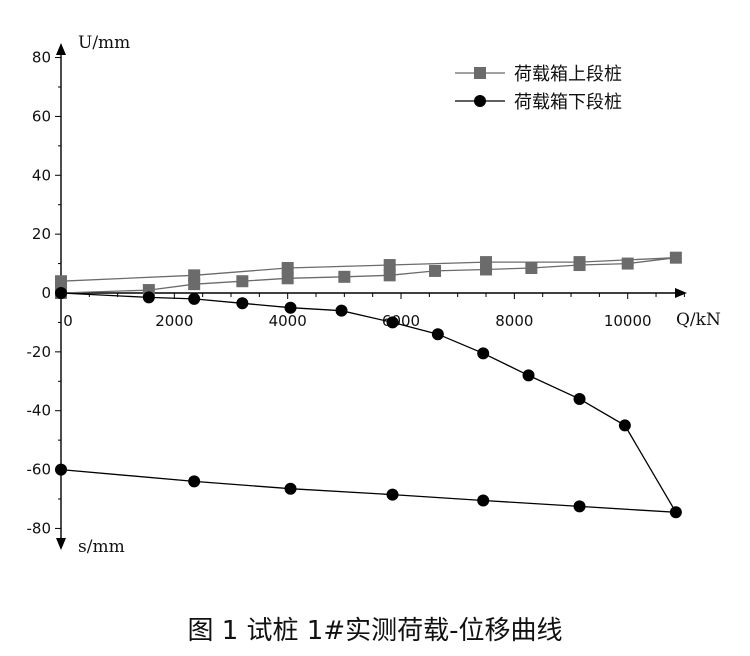 The image size is (750, 656). What do you see at coordinates (39, 411) in the screenshot?
I see `y-tick-label: -40` at bounding box center [39, 411].